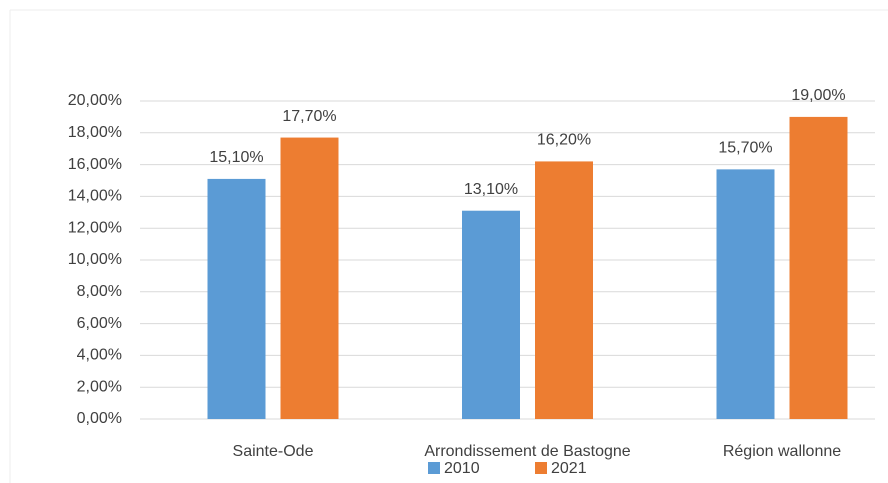 The image size is (888, 483). What do you see at coordinates (99, 418) in the screenshot?
I see `y-tick-label: 0,00%` at bounding box center [99, 418].